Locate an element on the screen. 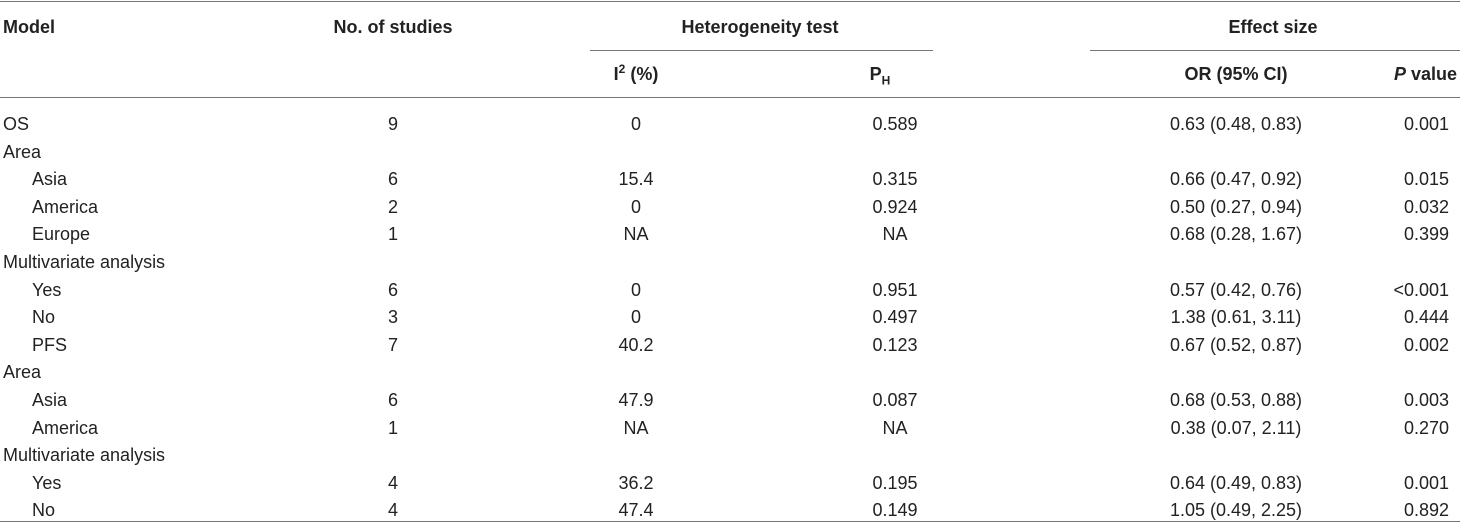  sub-header: I2 (%) is located at coordinates (636, 74).